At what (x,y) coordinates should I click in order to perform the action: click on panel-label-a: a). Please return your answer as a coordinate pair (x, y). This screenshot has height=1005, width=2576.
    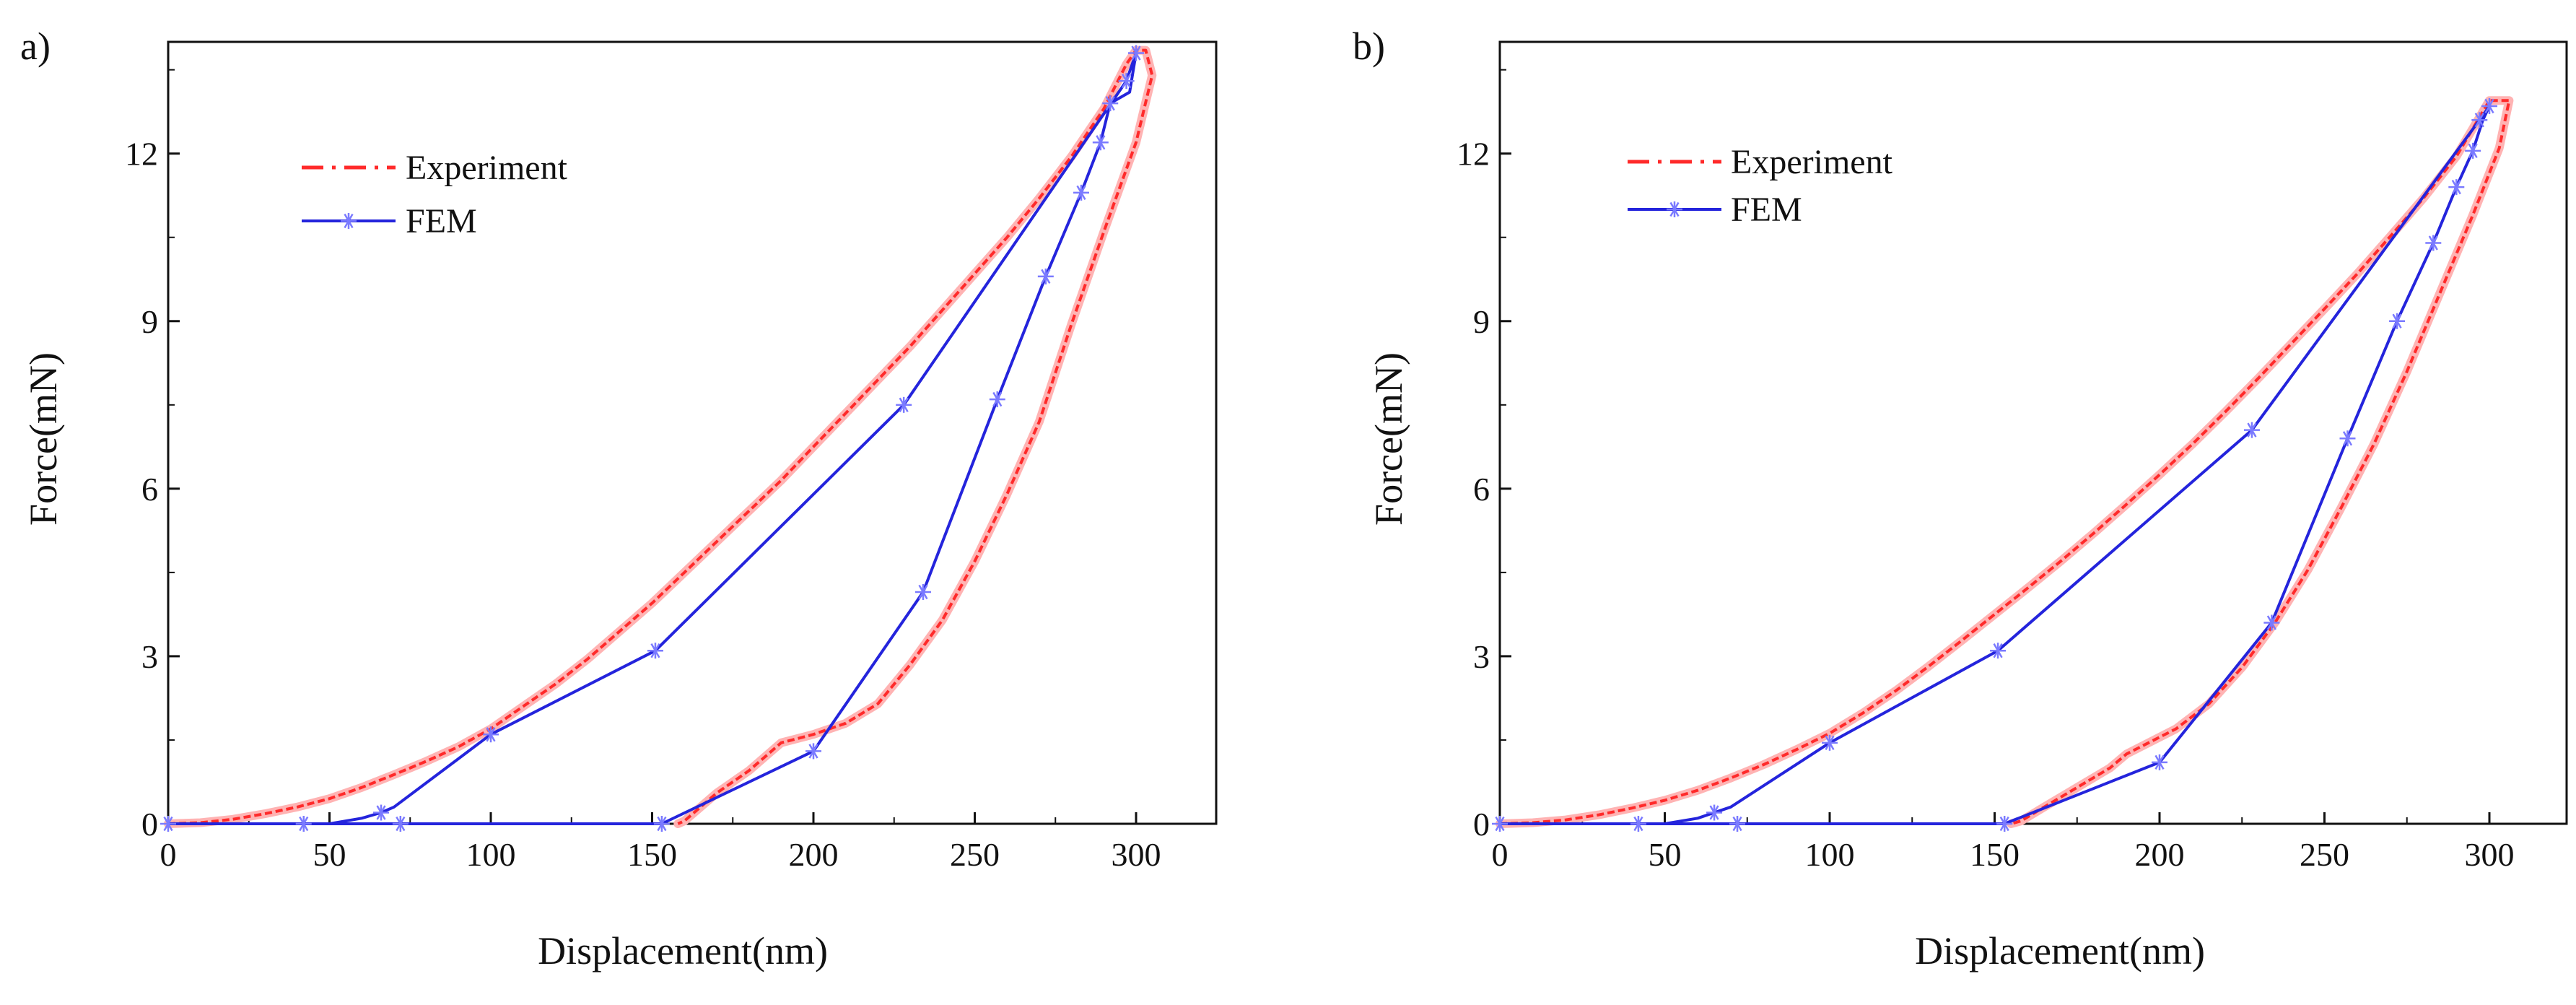
    Looking at the image, I should click on (35, 46).